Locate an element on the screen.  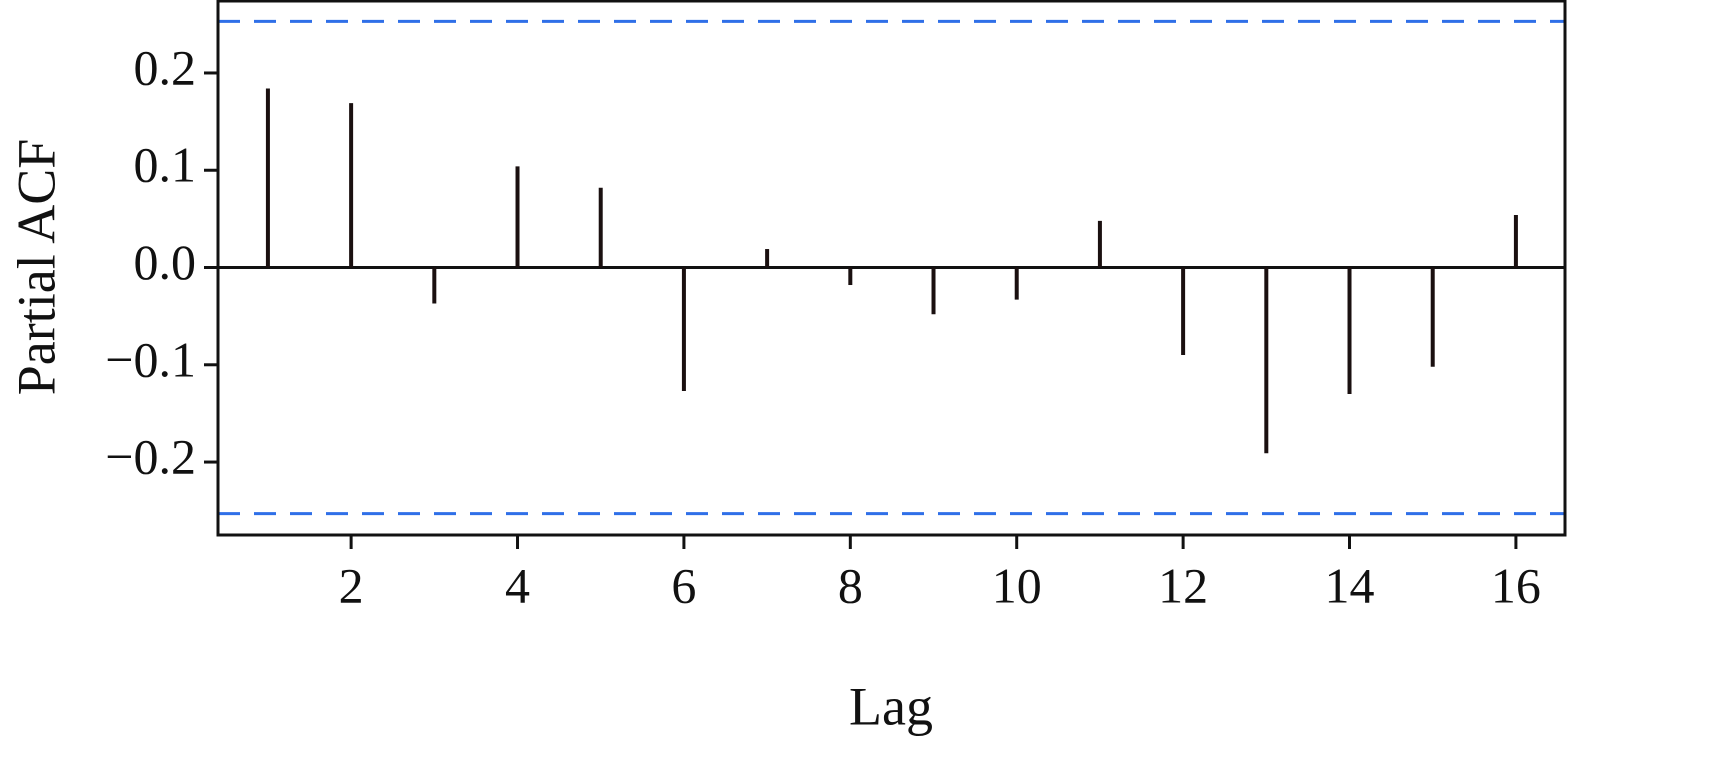
x-tick-label: 8 is located at coordinates (850, 585).